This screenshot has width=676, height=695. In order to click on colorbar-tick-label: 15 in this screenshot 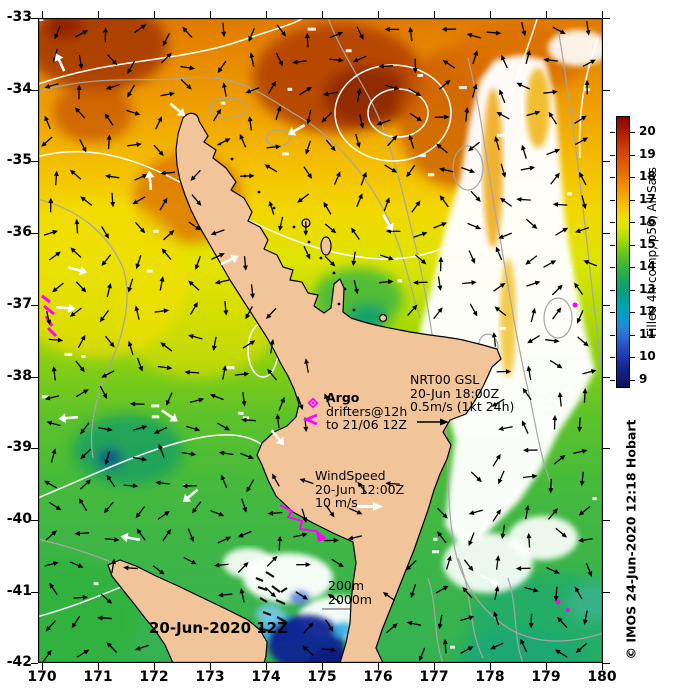, I will do `click(647, 243)`.